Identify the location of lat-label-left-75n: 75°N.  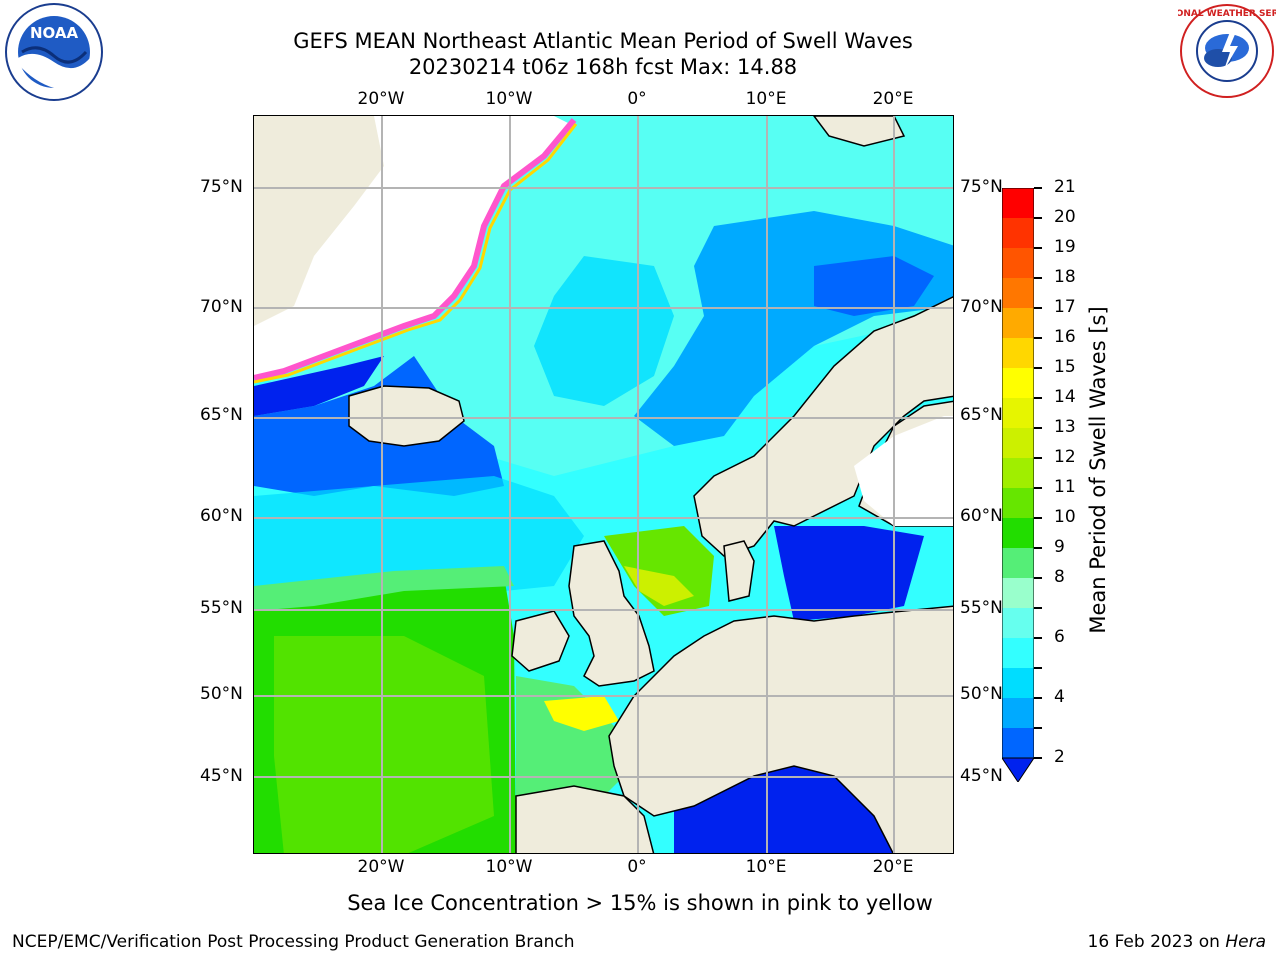
(221, 187).